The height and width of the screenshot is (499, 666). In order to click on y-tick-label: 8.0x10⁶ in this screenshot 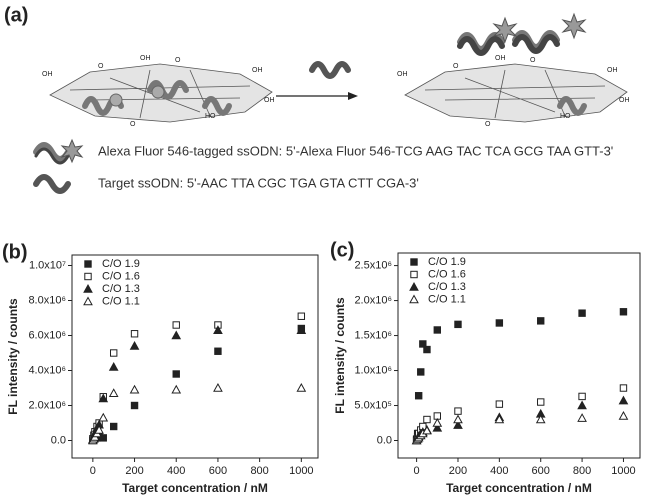, I will do `click(47, 300)`.